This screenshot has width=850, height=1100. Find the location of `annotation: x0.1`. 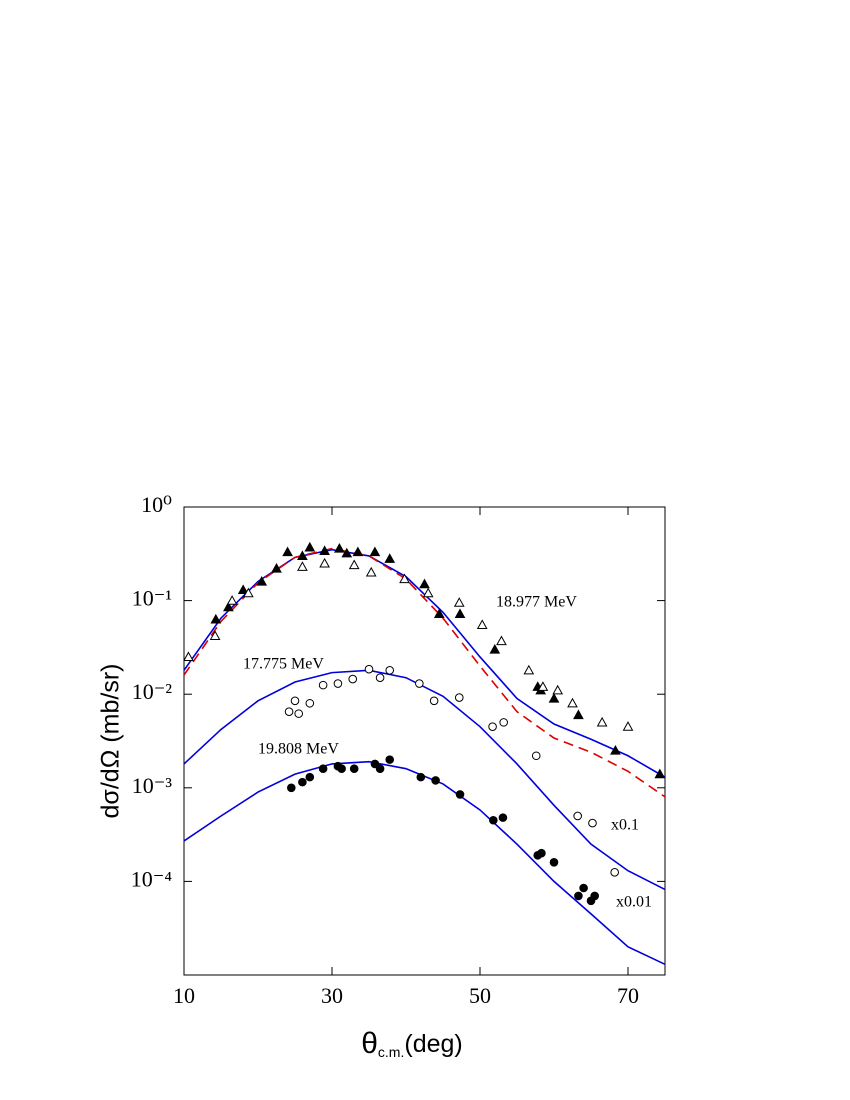

annotation: x0.1 is located at coordinates (625, 825).